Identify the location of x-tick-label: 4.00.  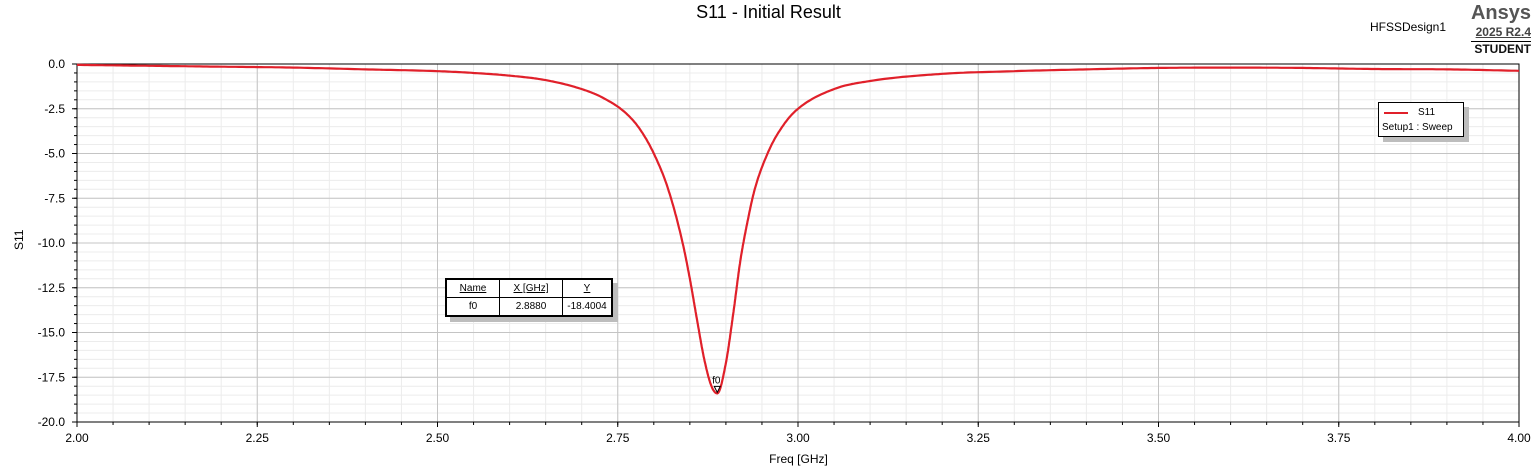
(1519, 438).